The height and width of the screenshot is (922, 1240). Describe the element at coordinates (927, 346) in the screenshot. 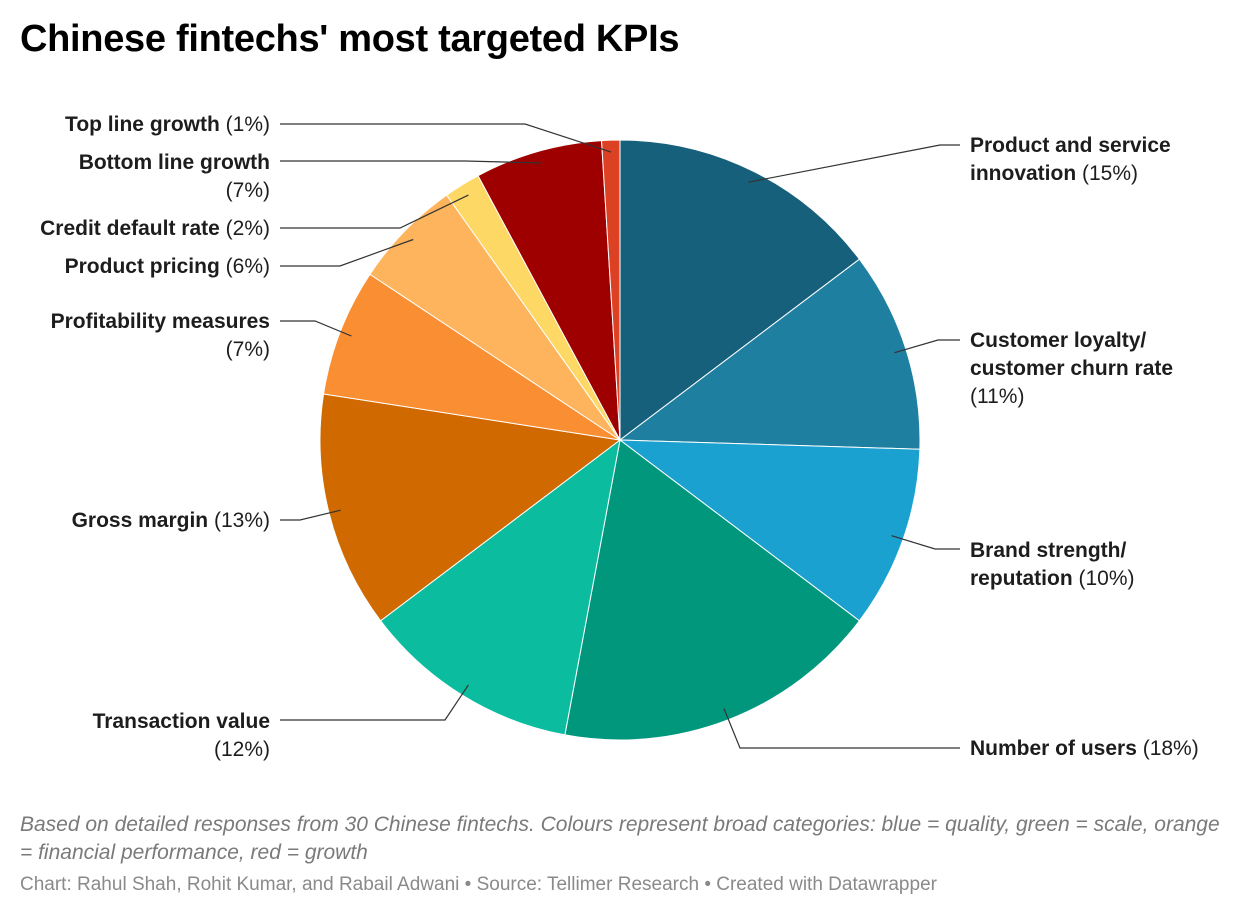

I see `leader-line-customer-loyalty-customer-churn-rate` at that location.